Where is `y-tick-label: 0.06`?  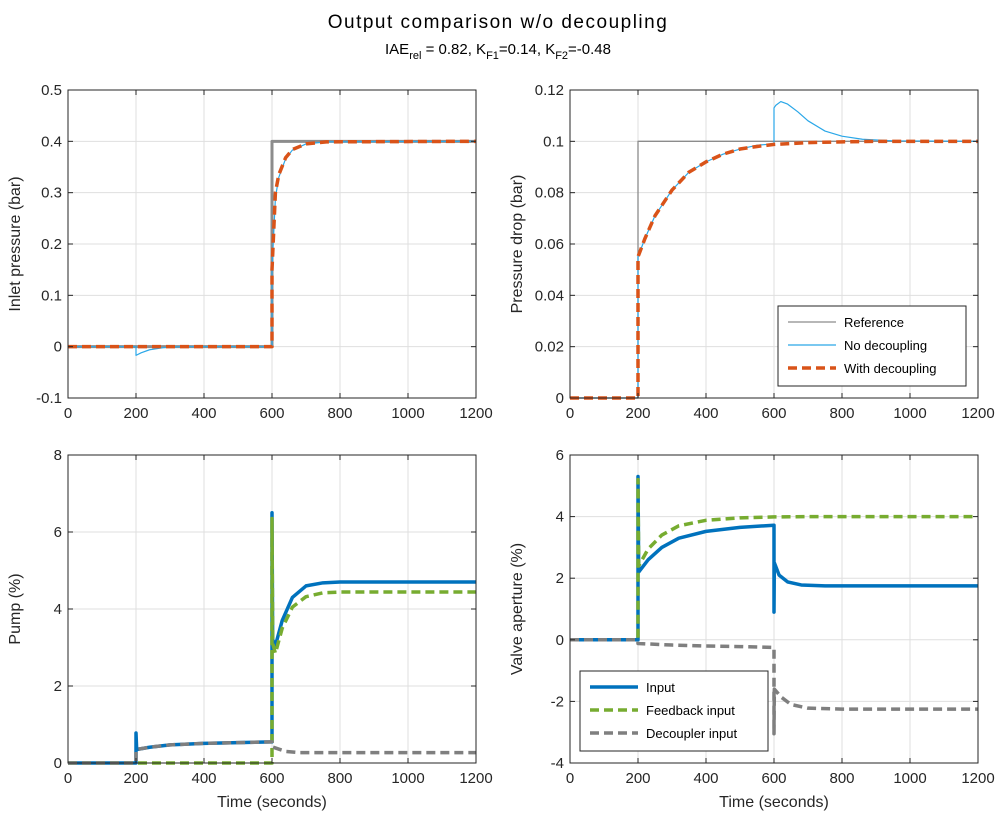 y-tick-label: 0.06 is located at coordinates (549, 244).